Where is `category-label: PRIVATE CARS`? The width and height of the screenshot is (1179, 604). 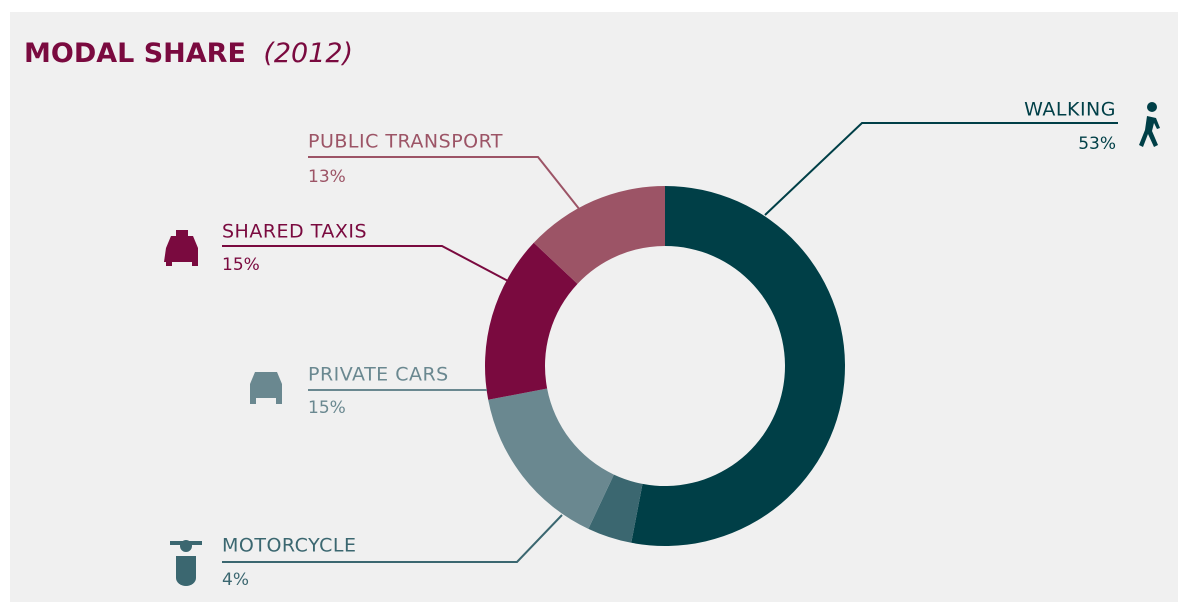
category-label: PRIVATE CARS is located at coordinates (378, 375).